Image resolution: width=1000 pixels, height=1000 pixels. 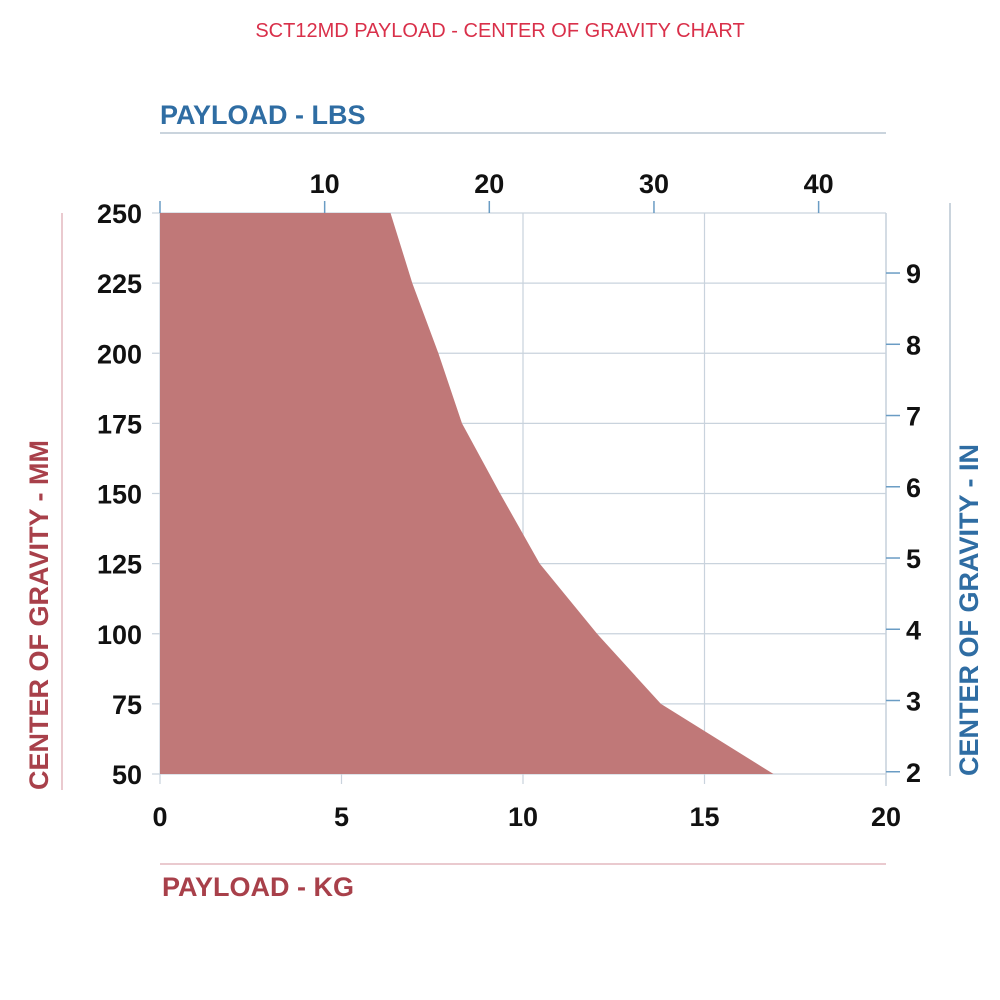 What do you see at coordinates (127, 775) in the screenshot?
I see `y-tick-label: 50` at bounding box center [127, 775].